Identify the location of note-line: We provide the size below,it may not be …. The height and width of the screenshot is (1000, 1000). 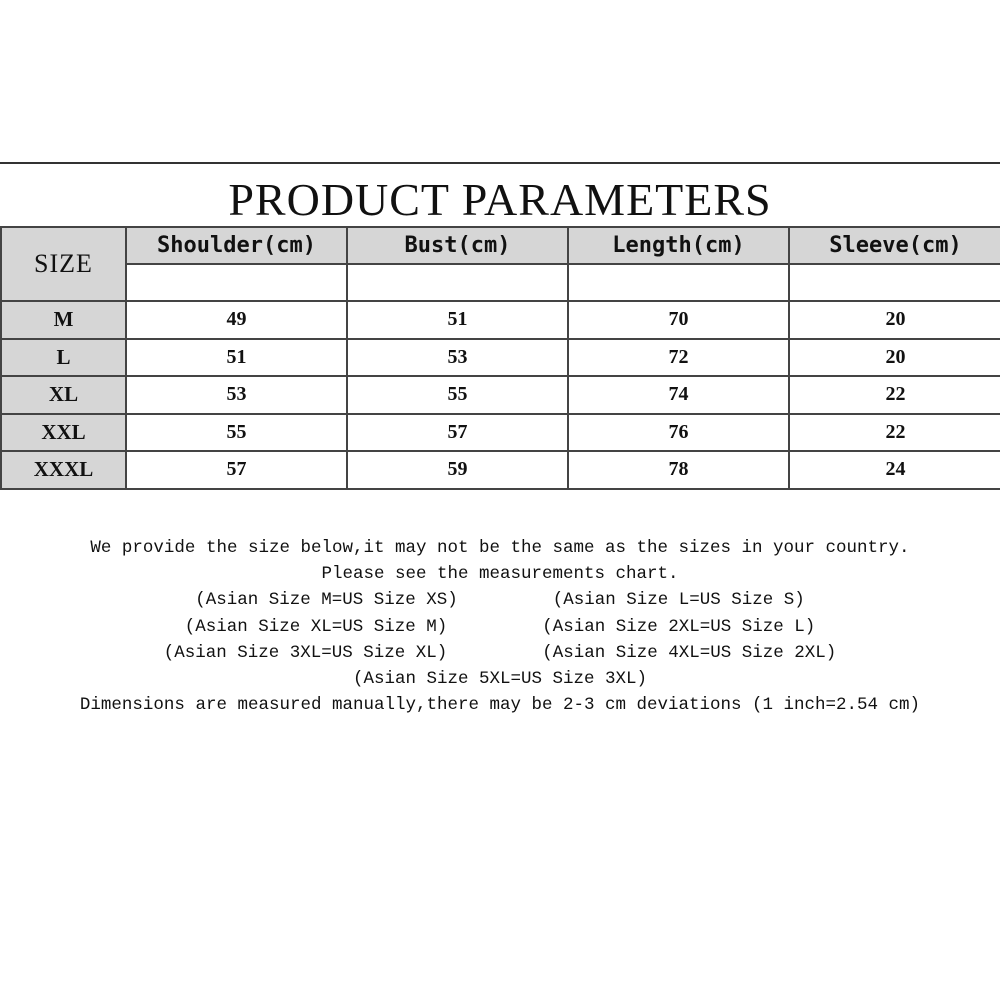
(500, 548).